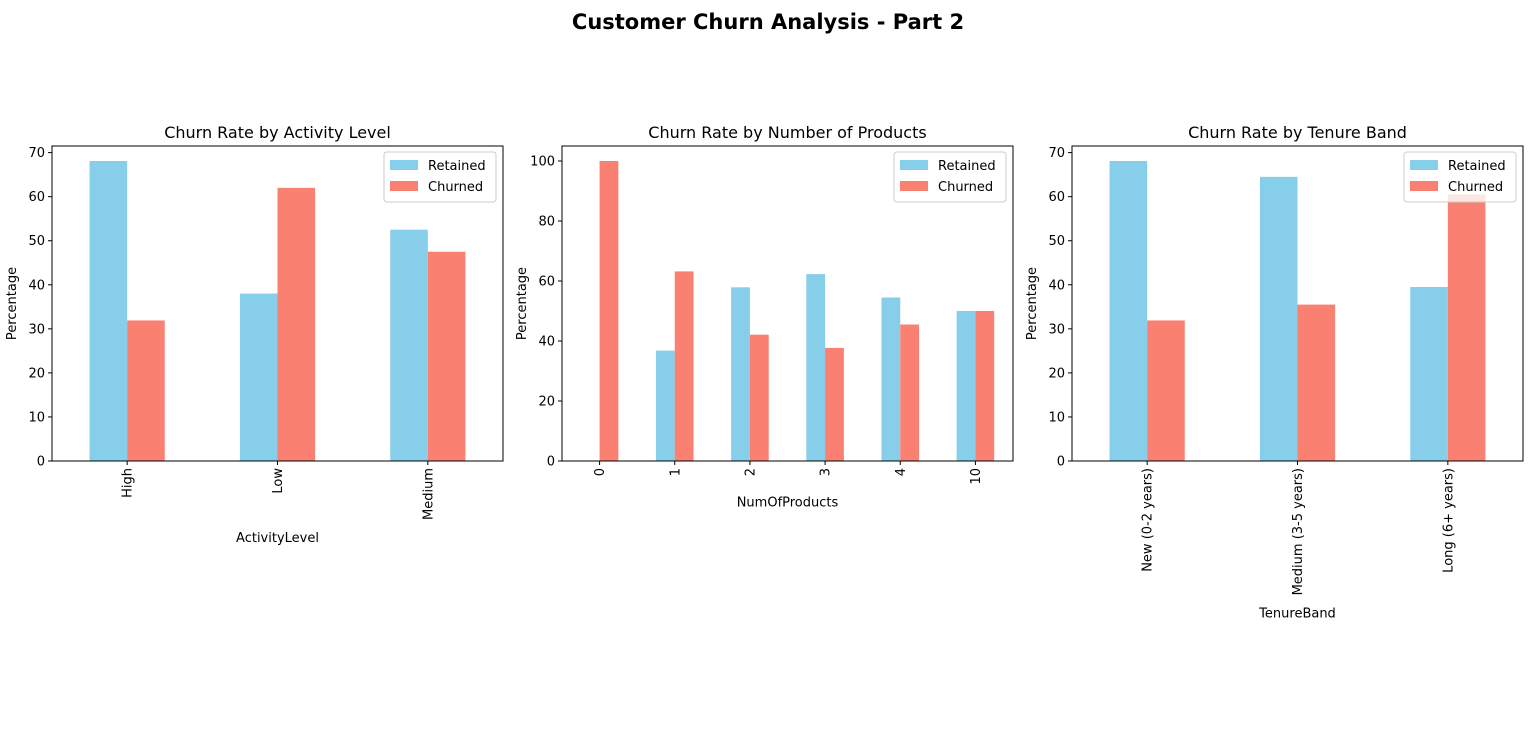  What do you see at coordinates (440, 177) in the screenshot?
I see `chart-1-legend: Retained Churned` at bounding box center [440, 177].